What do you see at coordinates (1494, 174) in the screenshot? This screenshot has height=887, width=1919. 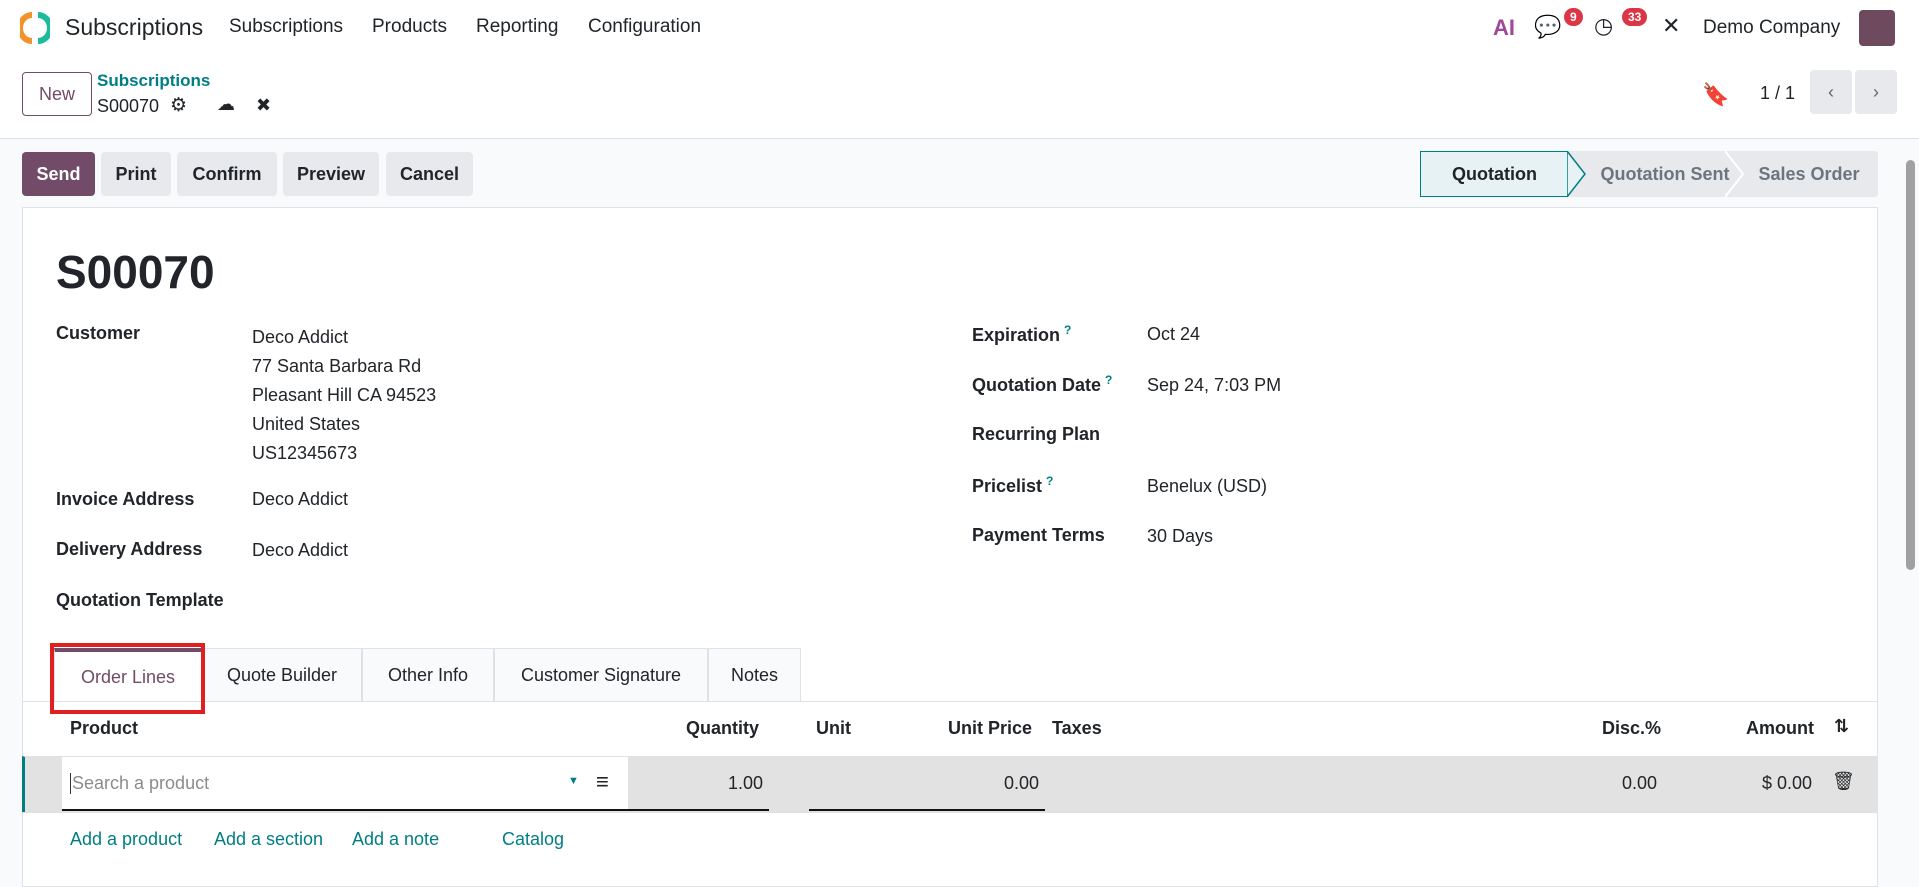 I see `stage-quotation: Quotation` at bounding box center [1494, 174].